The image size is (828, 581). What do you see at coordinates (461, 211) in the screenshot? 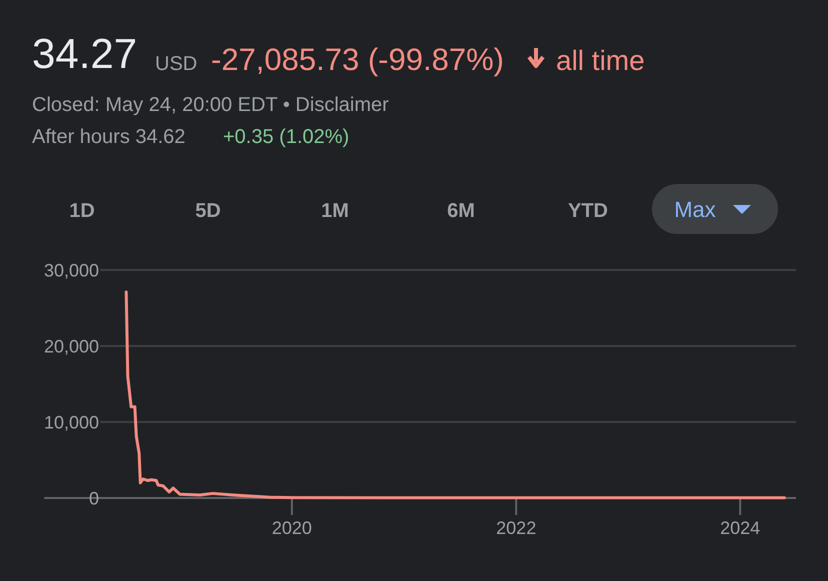
I see `text: 6M` at bounding box center [461, 211].